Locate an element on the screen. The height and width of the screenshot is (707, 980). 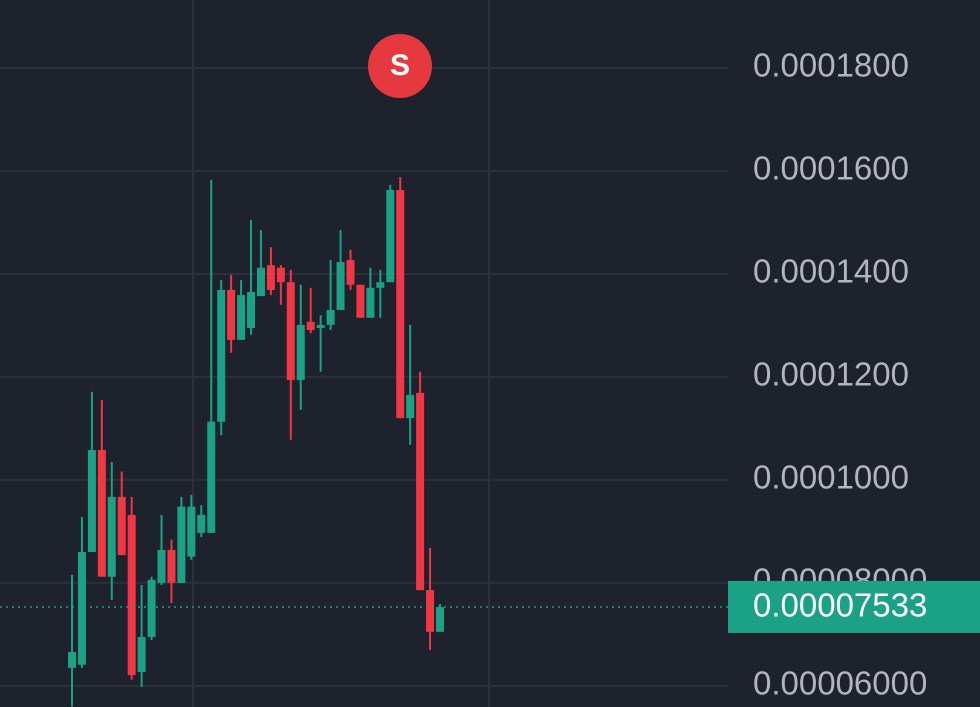
y-tick-label: 0.0001400 is located at coordinates (831, 271).